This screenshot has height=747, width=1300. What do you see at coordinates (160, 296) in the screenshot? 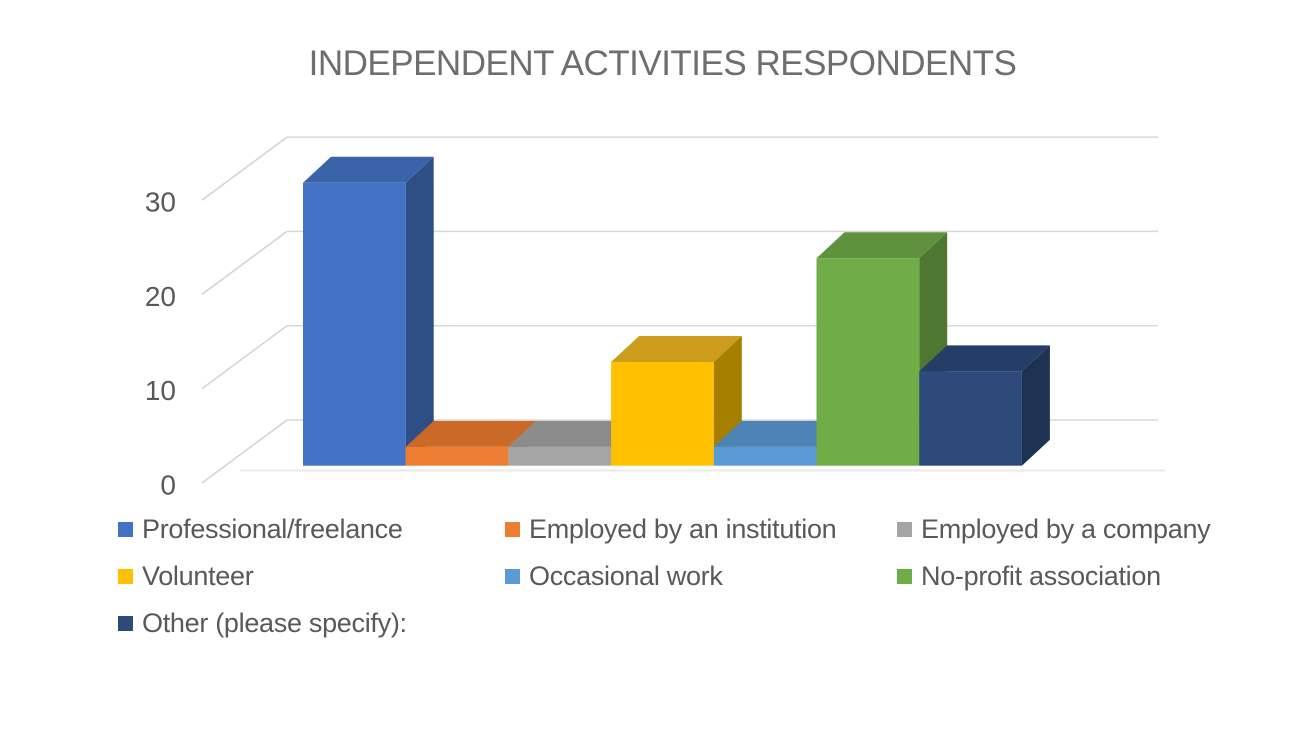
I see `y-axis-tick-label-20: 20` at bounding box center [160, 296].